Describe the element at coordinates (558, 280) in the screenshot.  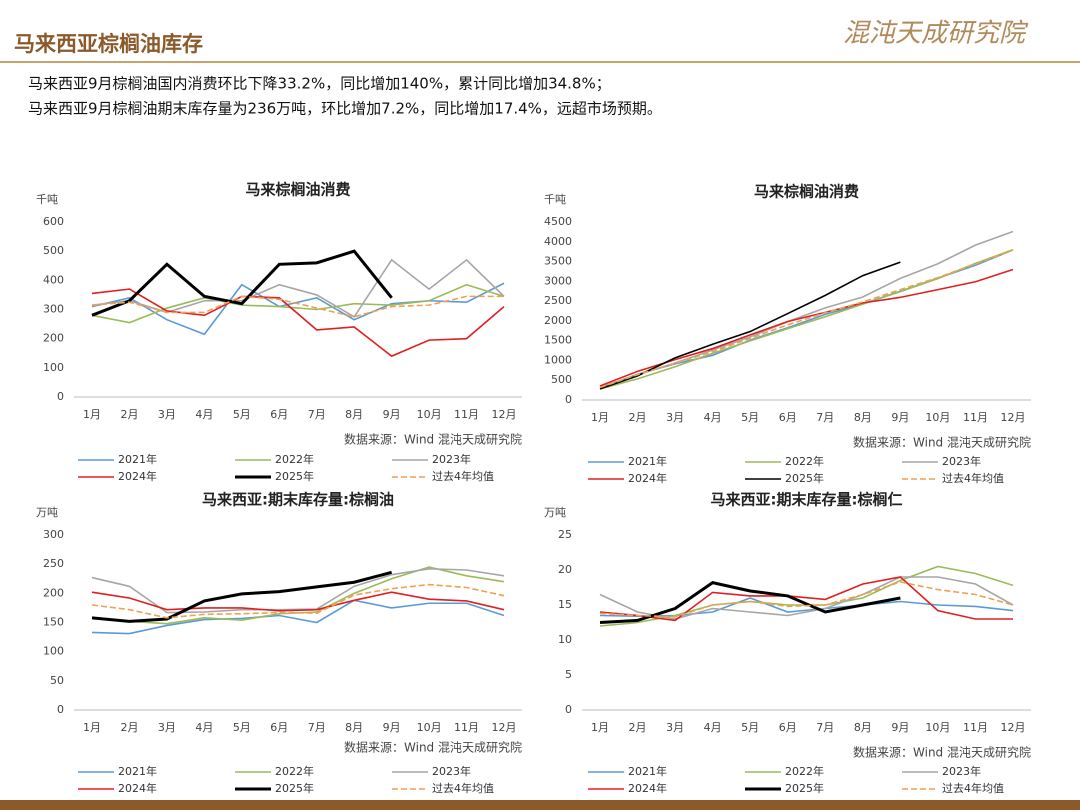
I see `y-tick-label: 3000` at that location.